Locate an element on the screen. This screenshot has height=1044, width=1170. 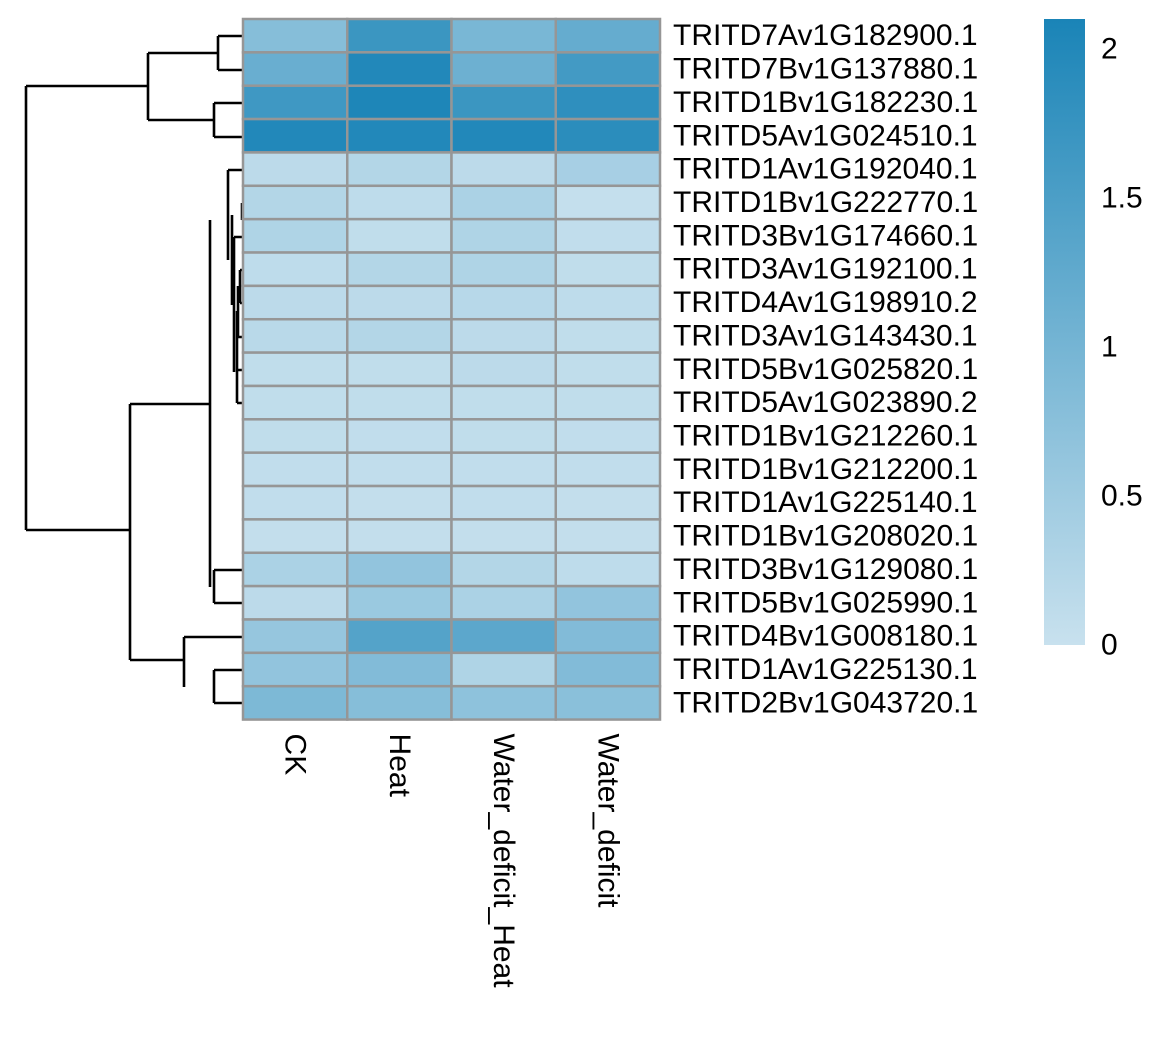
row-label: TRITD1Bv1G208020.1 is located at coordinates (825, 536).